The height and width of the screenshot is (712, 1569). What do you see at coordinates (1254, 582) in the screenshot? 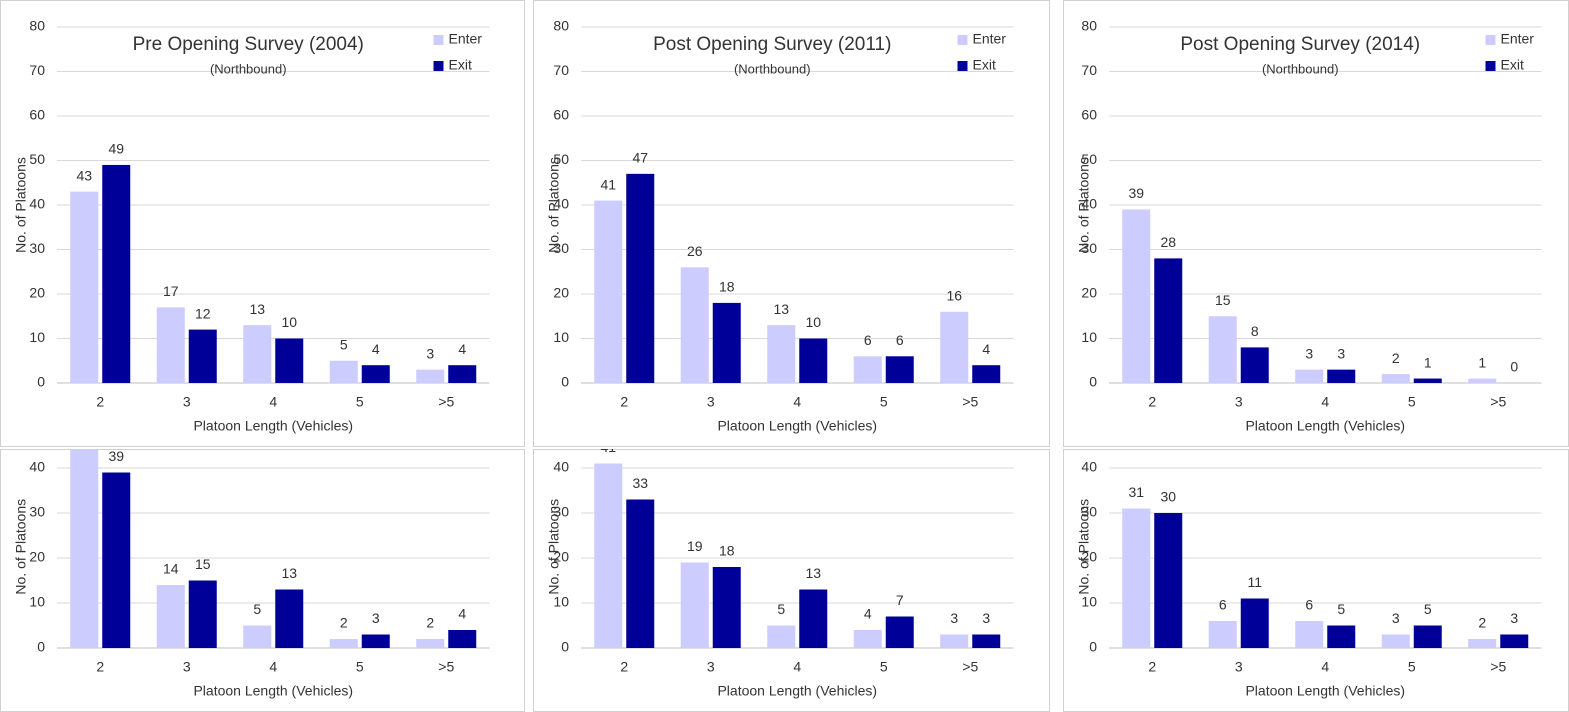
I see `data-label: 11` at bounding box center [1254, 582].